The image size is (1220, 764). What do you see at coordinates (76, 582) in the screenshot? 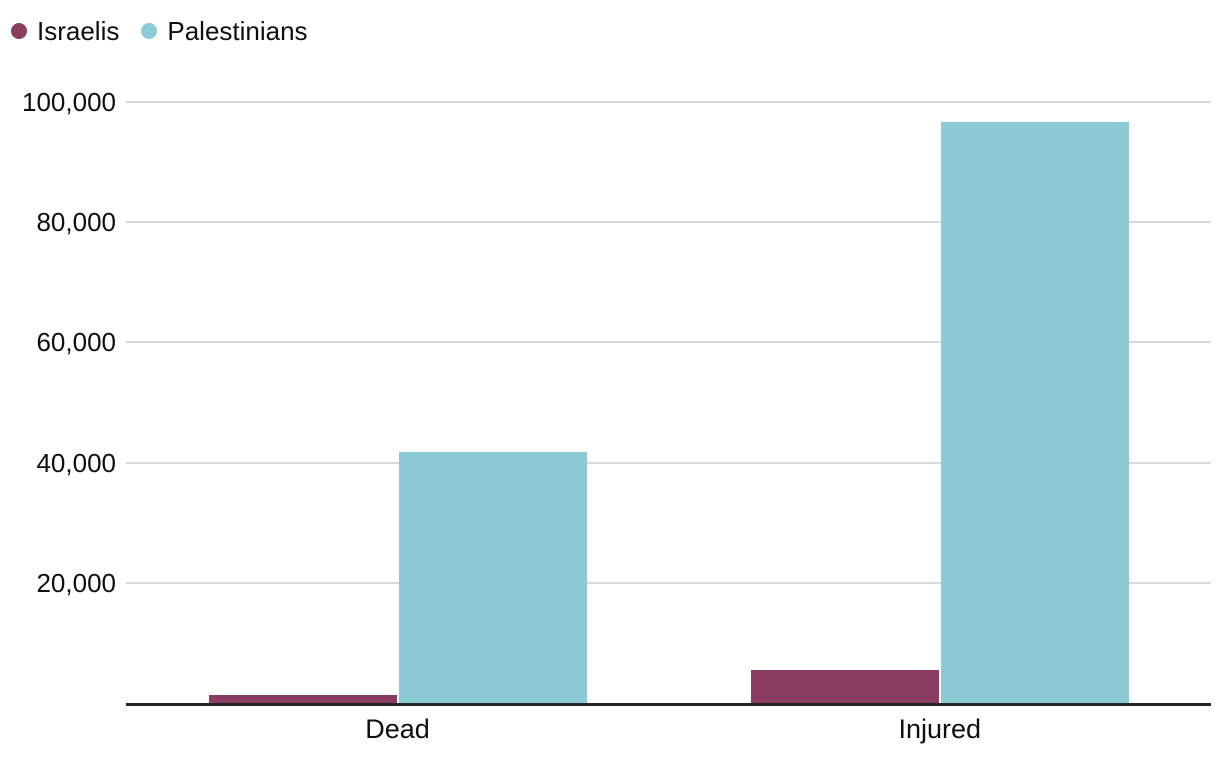
I see `ytick-label-20000: 20,000` at bounding box center [76, 582].